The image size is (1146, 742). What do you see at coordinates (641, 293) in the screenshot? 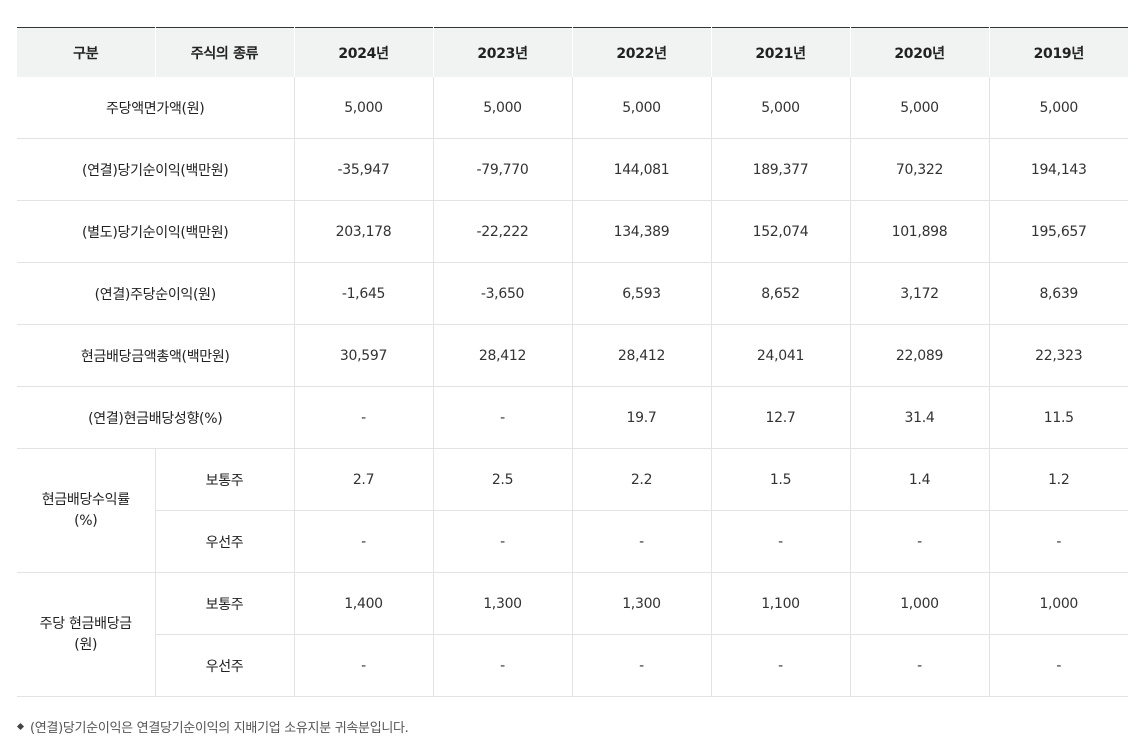
I see `table-cell: 6,593` at bounding box center [641, 293].